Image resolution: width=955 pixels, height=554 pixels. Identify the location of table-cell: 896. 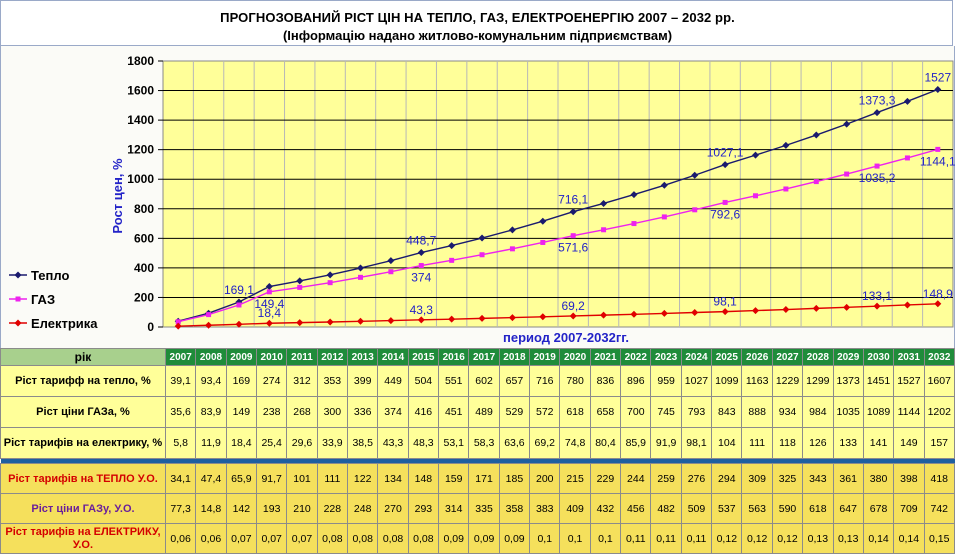
(636, 381).